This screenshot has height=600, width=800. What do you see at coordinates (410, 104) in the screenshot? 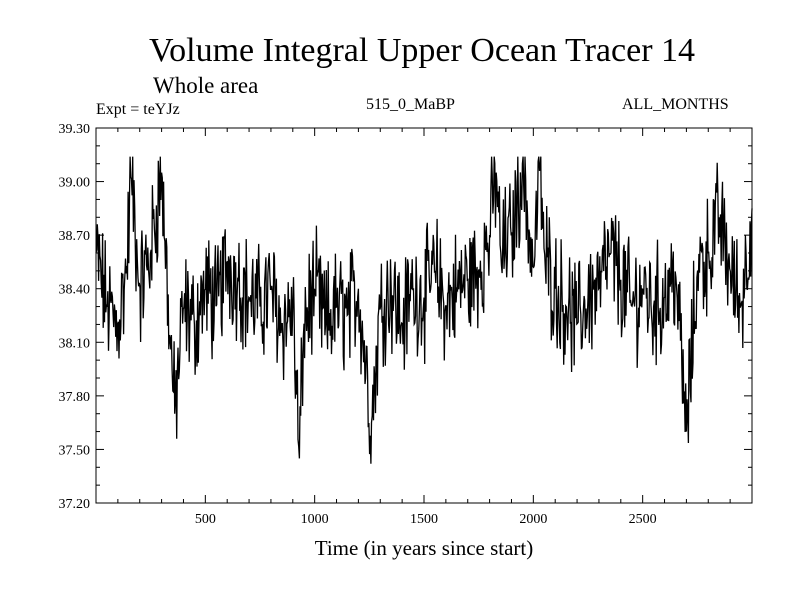
I see `period-label: 515_0_MaBP` at bounding box center [410, 104].